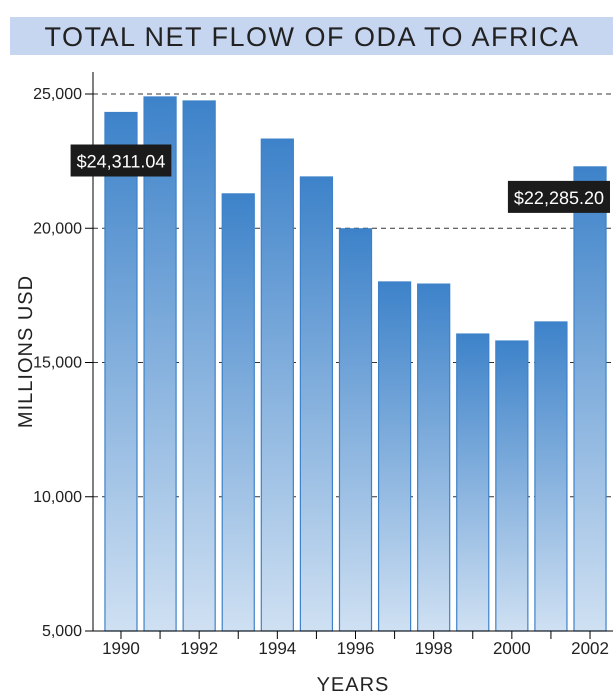  Describe the element at coordinates (121, 648) in the screenshot. I see `x-tick-label: 1990` at that location.